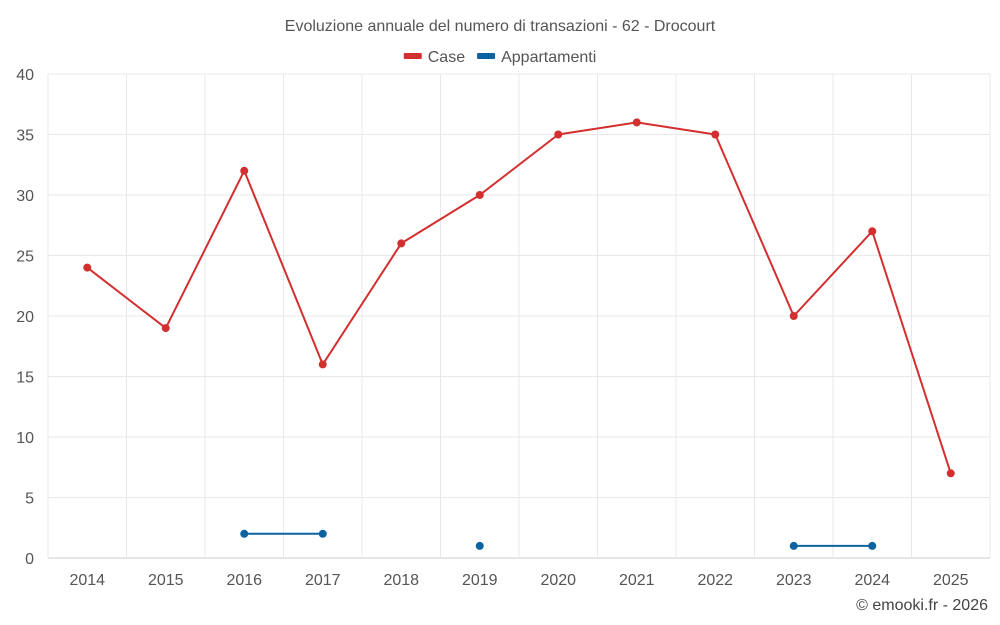 This screenshot has height=625, width=1000. I want to click on legend-label: Case, so click(446, 57).